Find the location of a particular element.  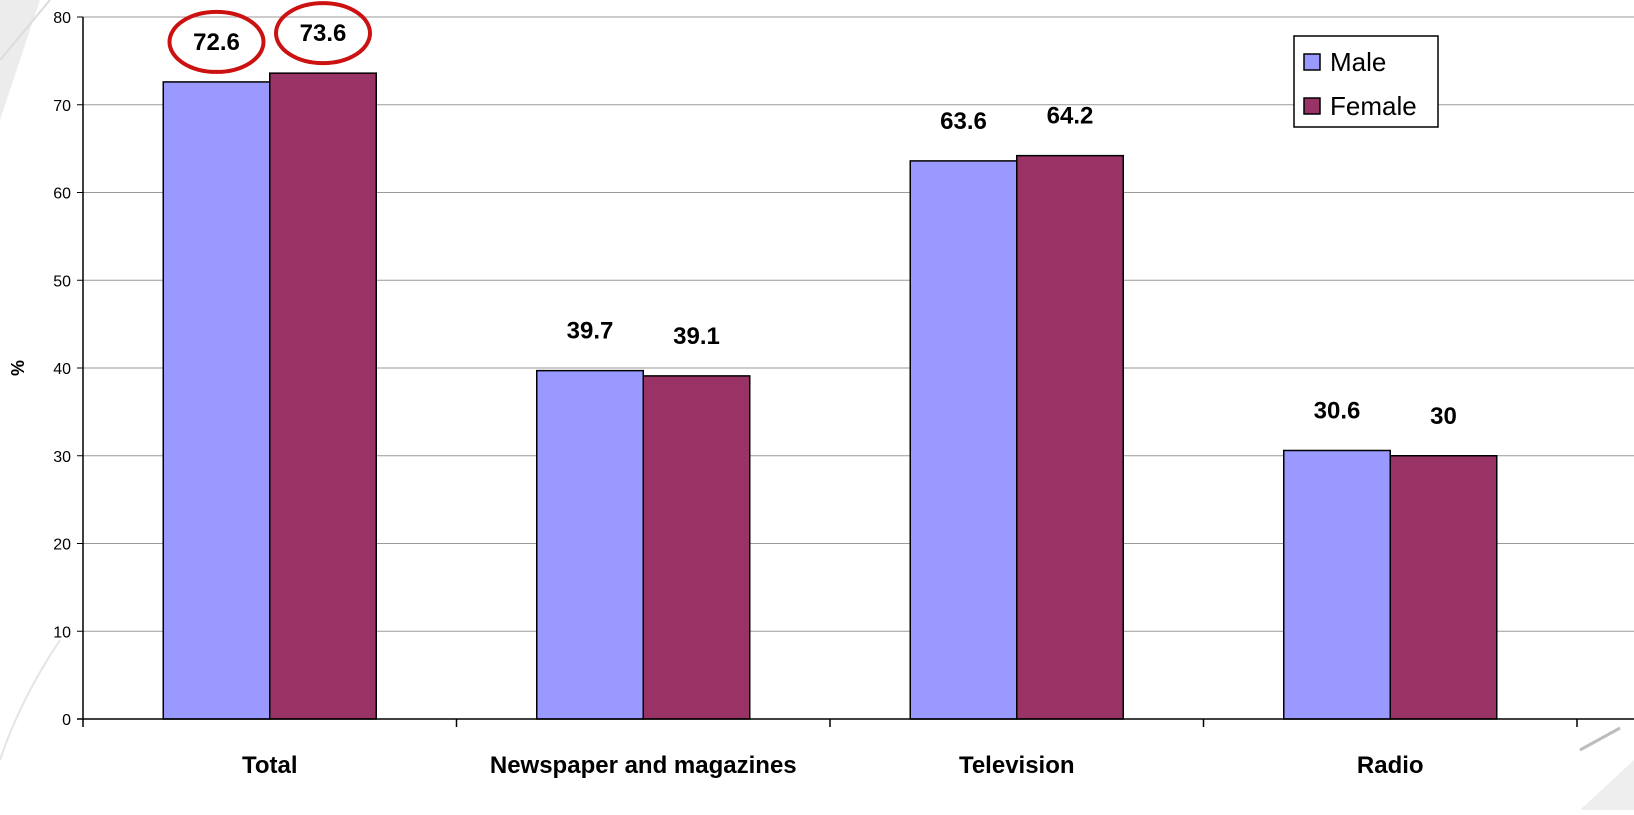

y-tick-label: 60 is located at coordinates (62, 194).